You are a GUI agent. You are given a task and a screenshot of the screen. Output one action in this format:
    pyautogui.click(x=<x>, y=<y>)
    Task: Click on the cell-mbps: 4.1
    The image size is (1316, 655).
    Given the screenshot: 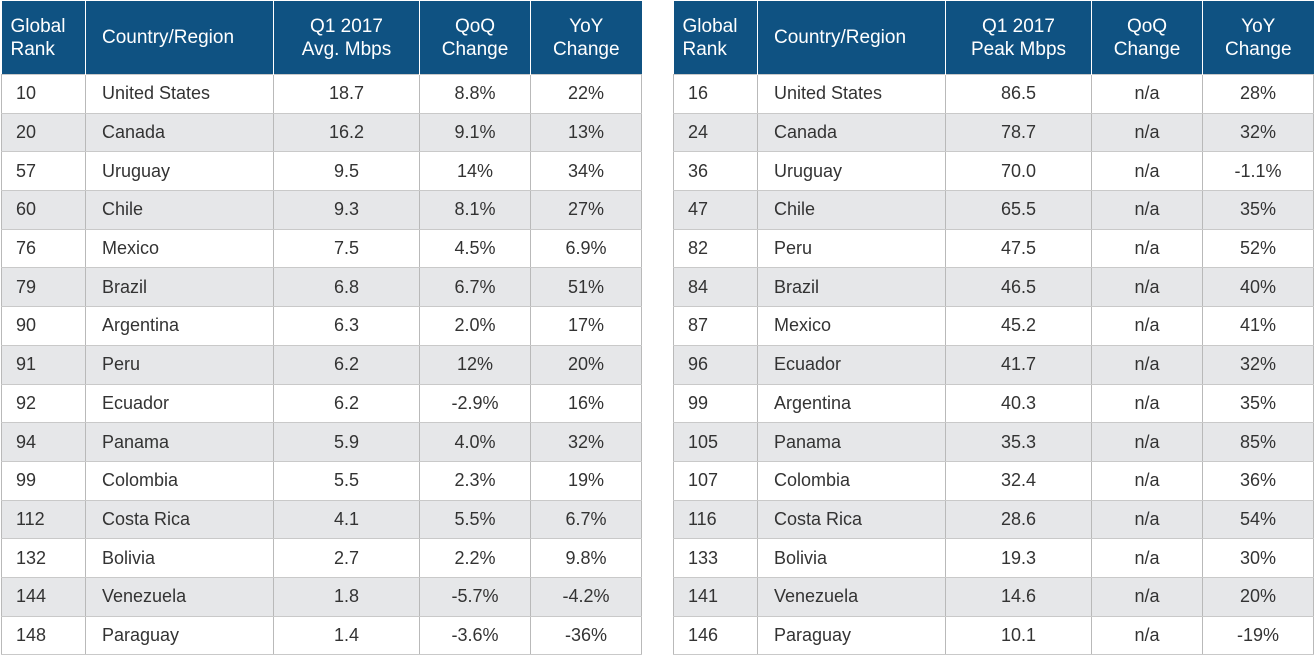 What is the action you would take?
    pyautogui.click(x=346, y=519)
    